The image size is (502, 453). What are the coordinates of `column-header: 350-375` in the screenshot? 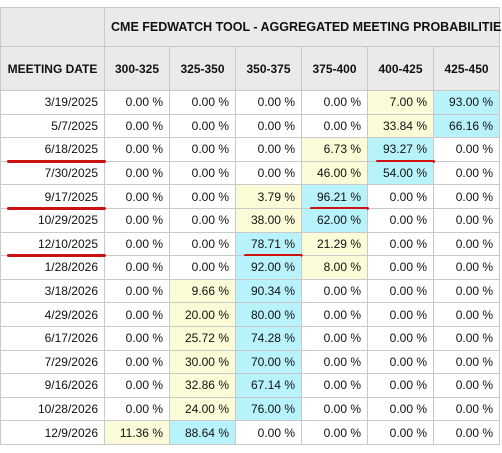 It's located at (268, 68).